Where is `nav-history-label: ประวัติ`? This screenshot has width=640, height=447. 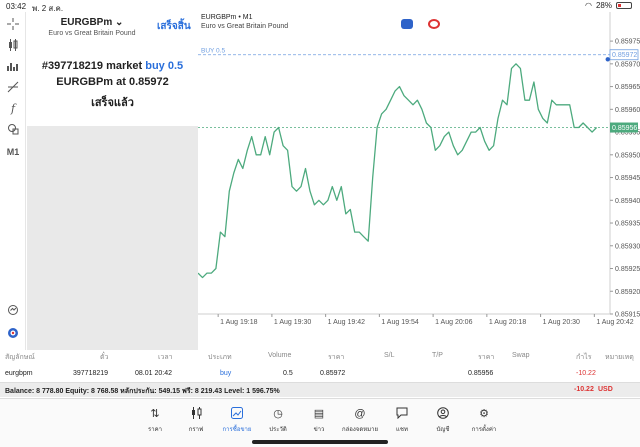
nav-history-label: ประวัติ is located at coordinates (278, 430).